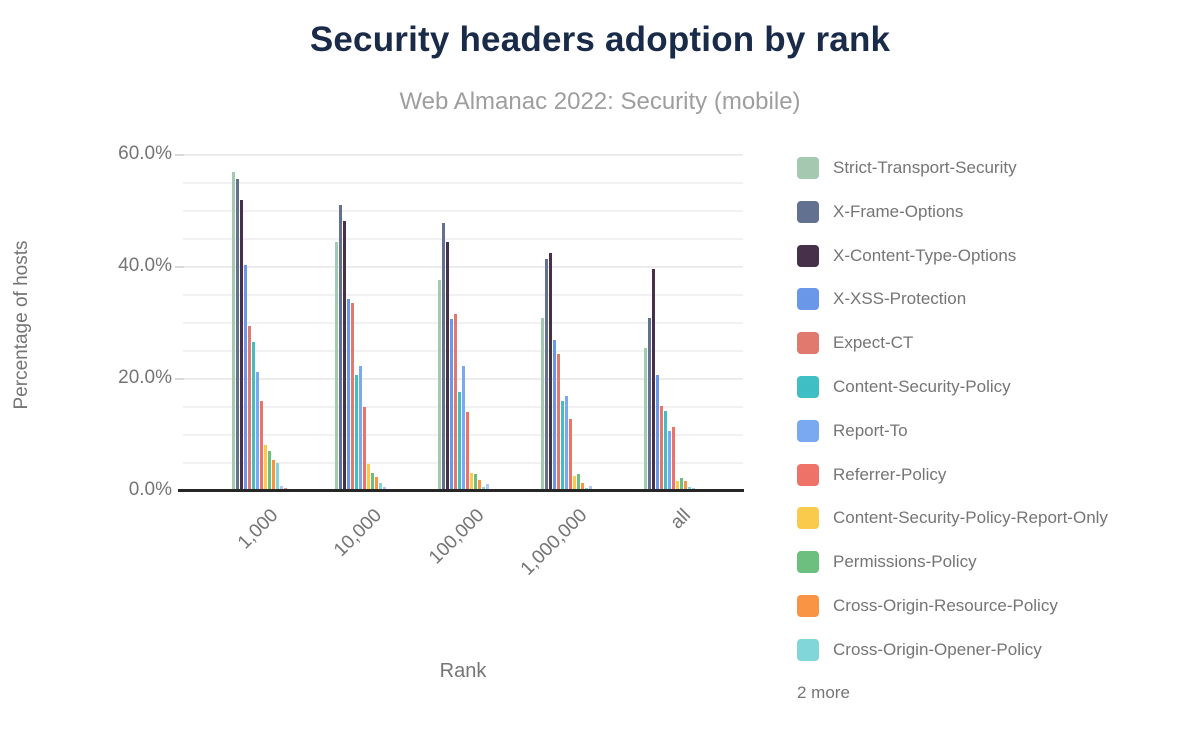 Image resolution: width=1200 pixels, height=742 pixels. I want to click on bar-permissions-policy-all, so click(681, 484).